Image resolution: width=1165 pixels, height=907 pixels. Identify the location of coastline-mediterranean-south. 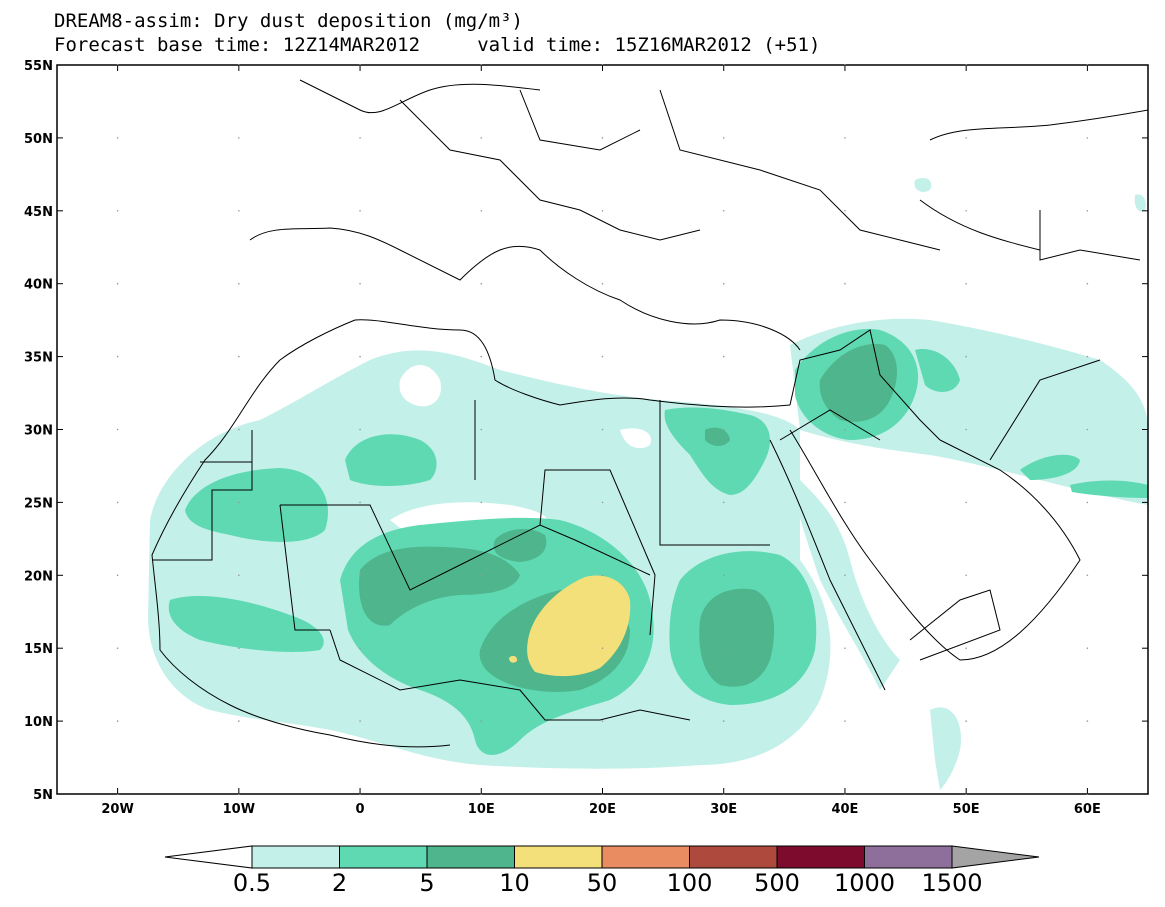
(572, 363).